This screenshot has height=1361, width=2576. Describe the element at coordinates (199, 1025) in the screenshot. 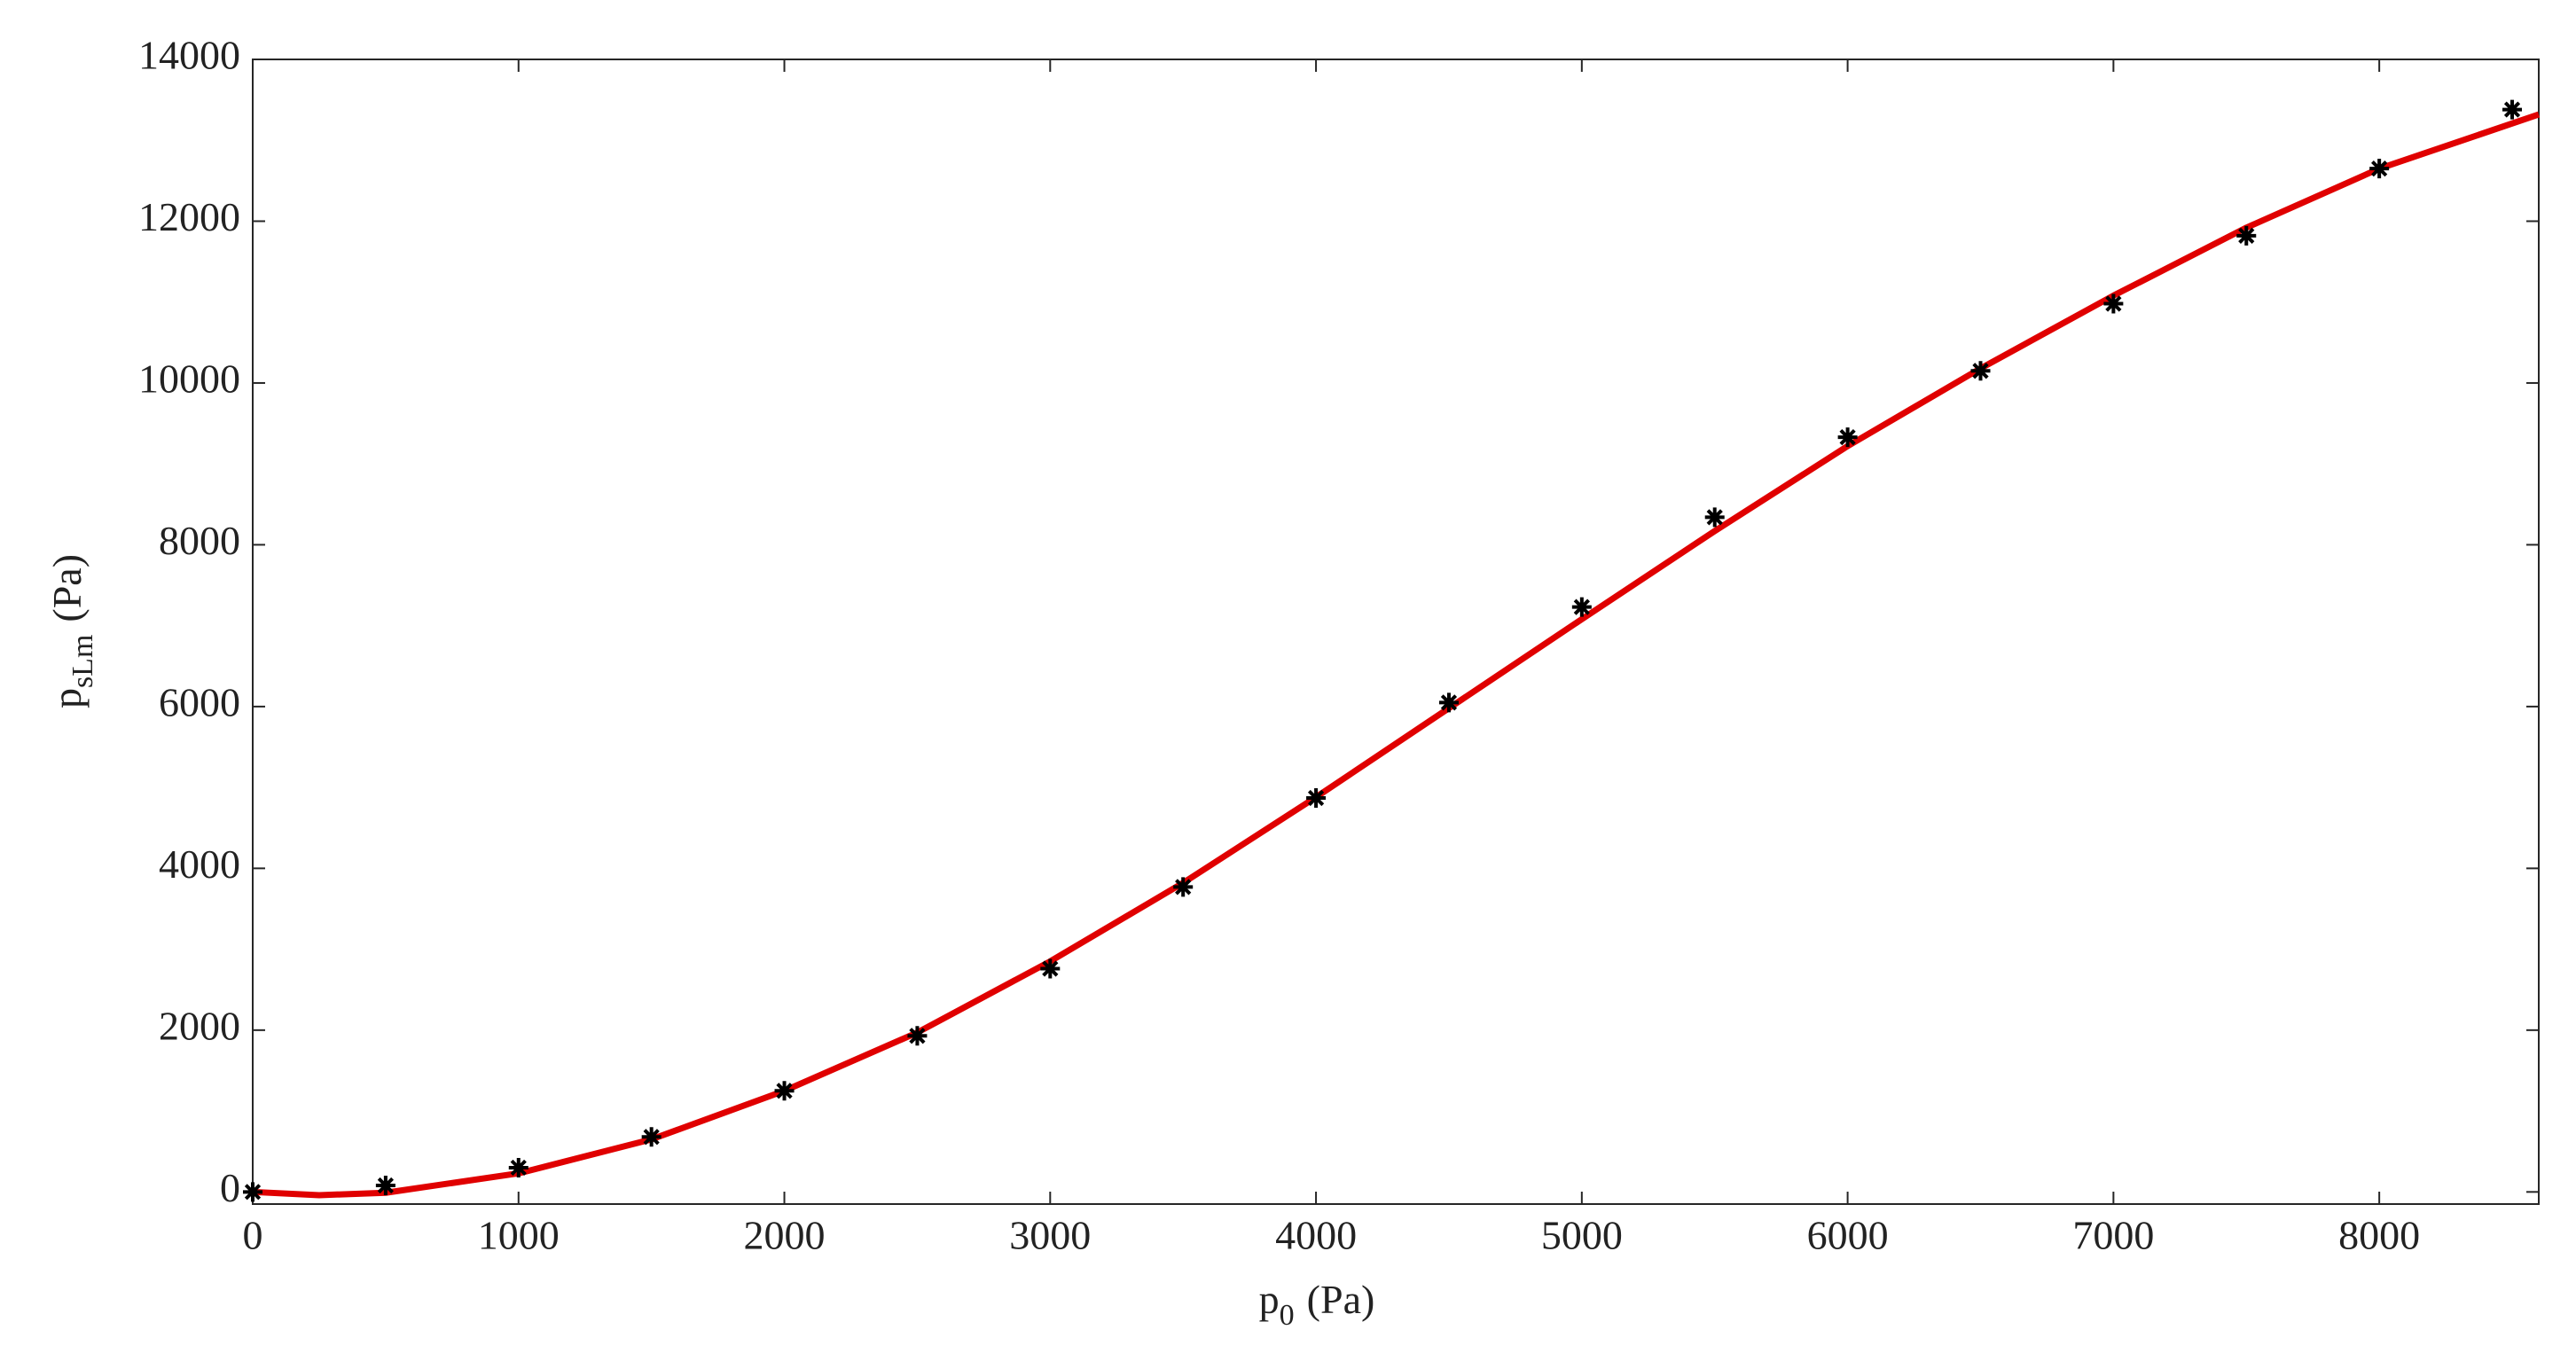

I see `y-tick-label: 2000` at that location.